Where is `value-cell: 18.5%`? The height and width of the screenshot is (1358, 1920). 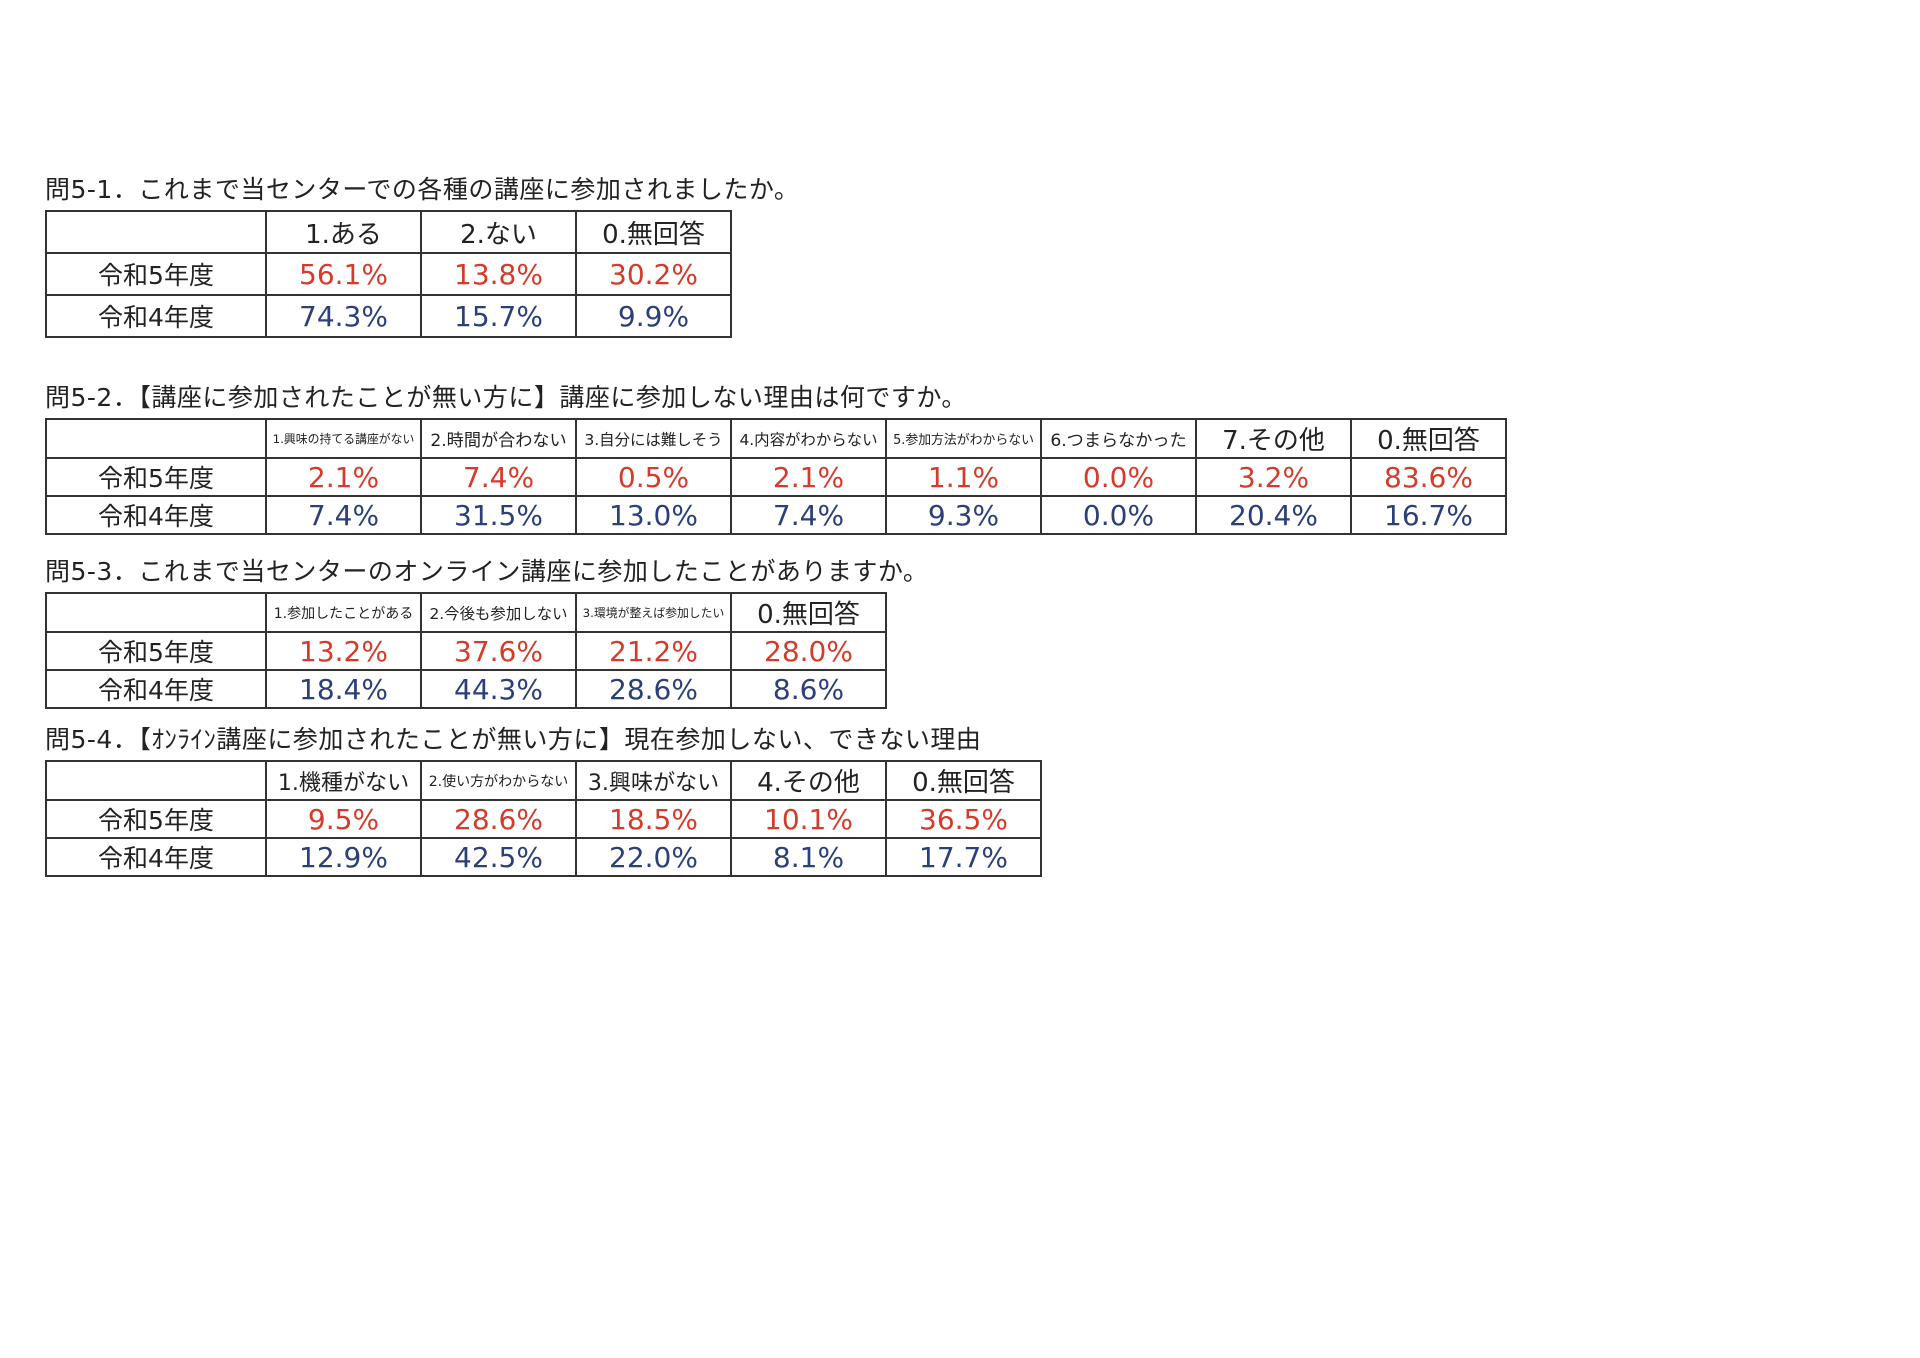 value-cell: 18.5% is located at coordinates (653, 819).